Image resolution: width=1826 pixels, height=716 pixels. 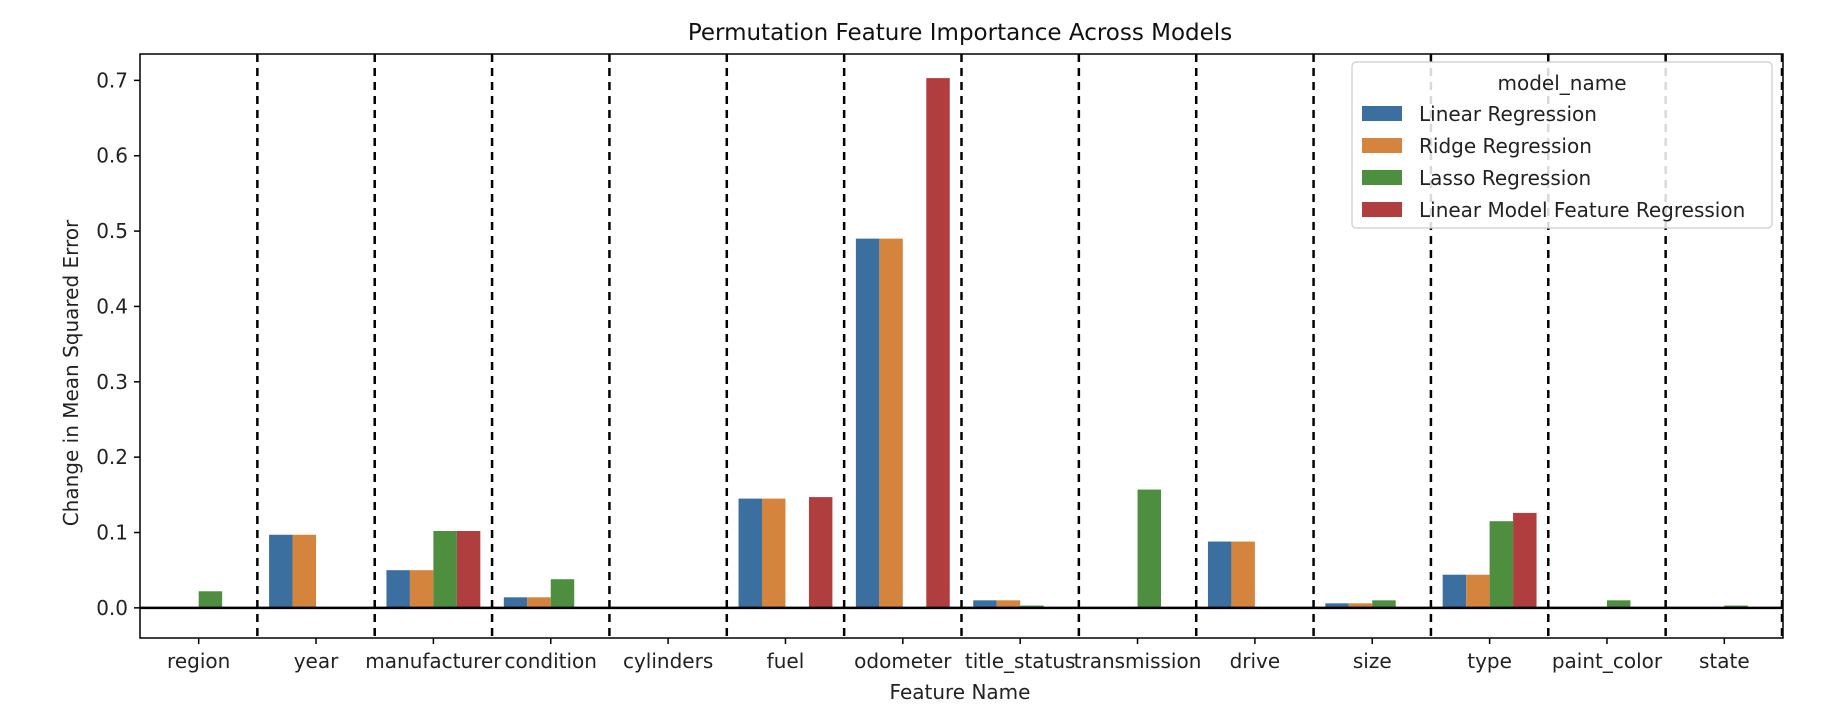 I want to click on x-tick-label: cylinders, so click(x=668, y=661).